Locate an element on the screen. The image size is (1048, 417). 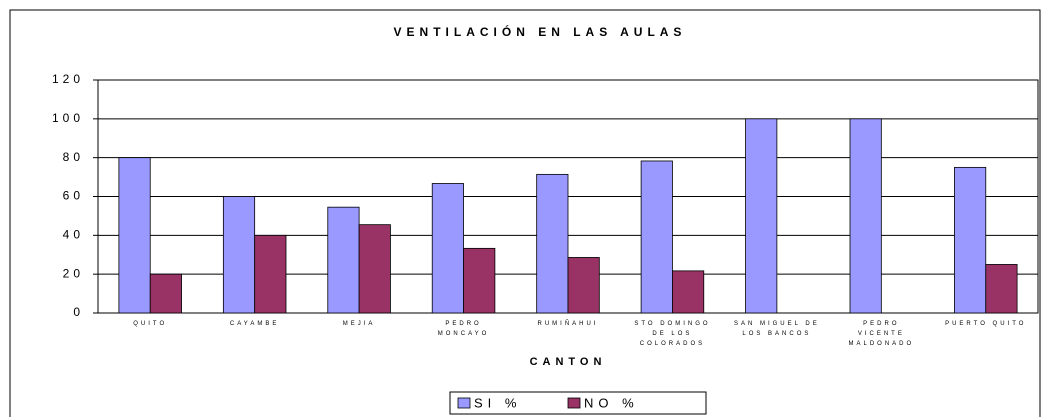
legend-label: SI % is located at coordinates (497, 402).